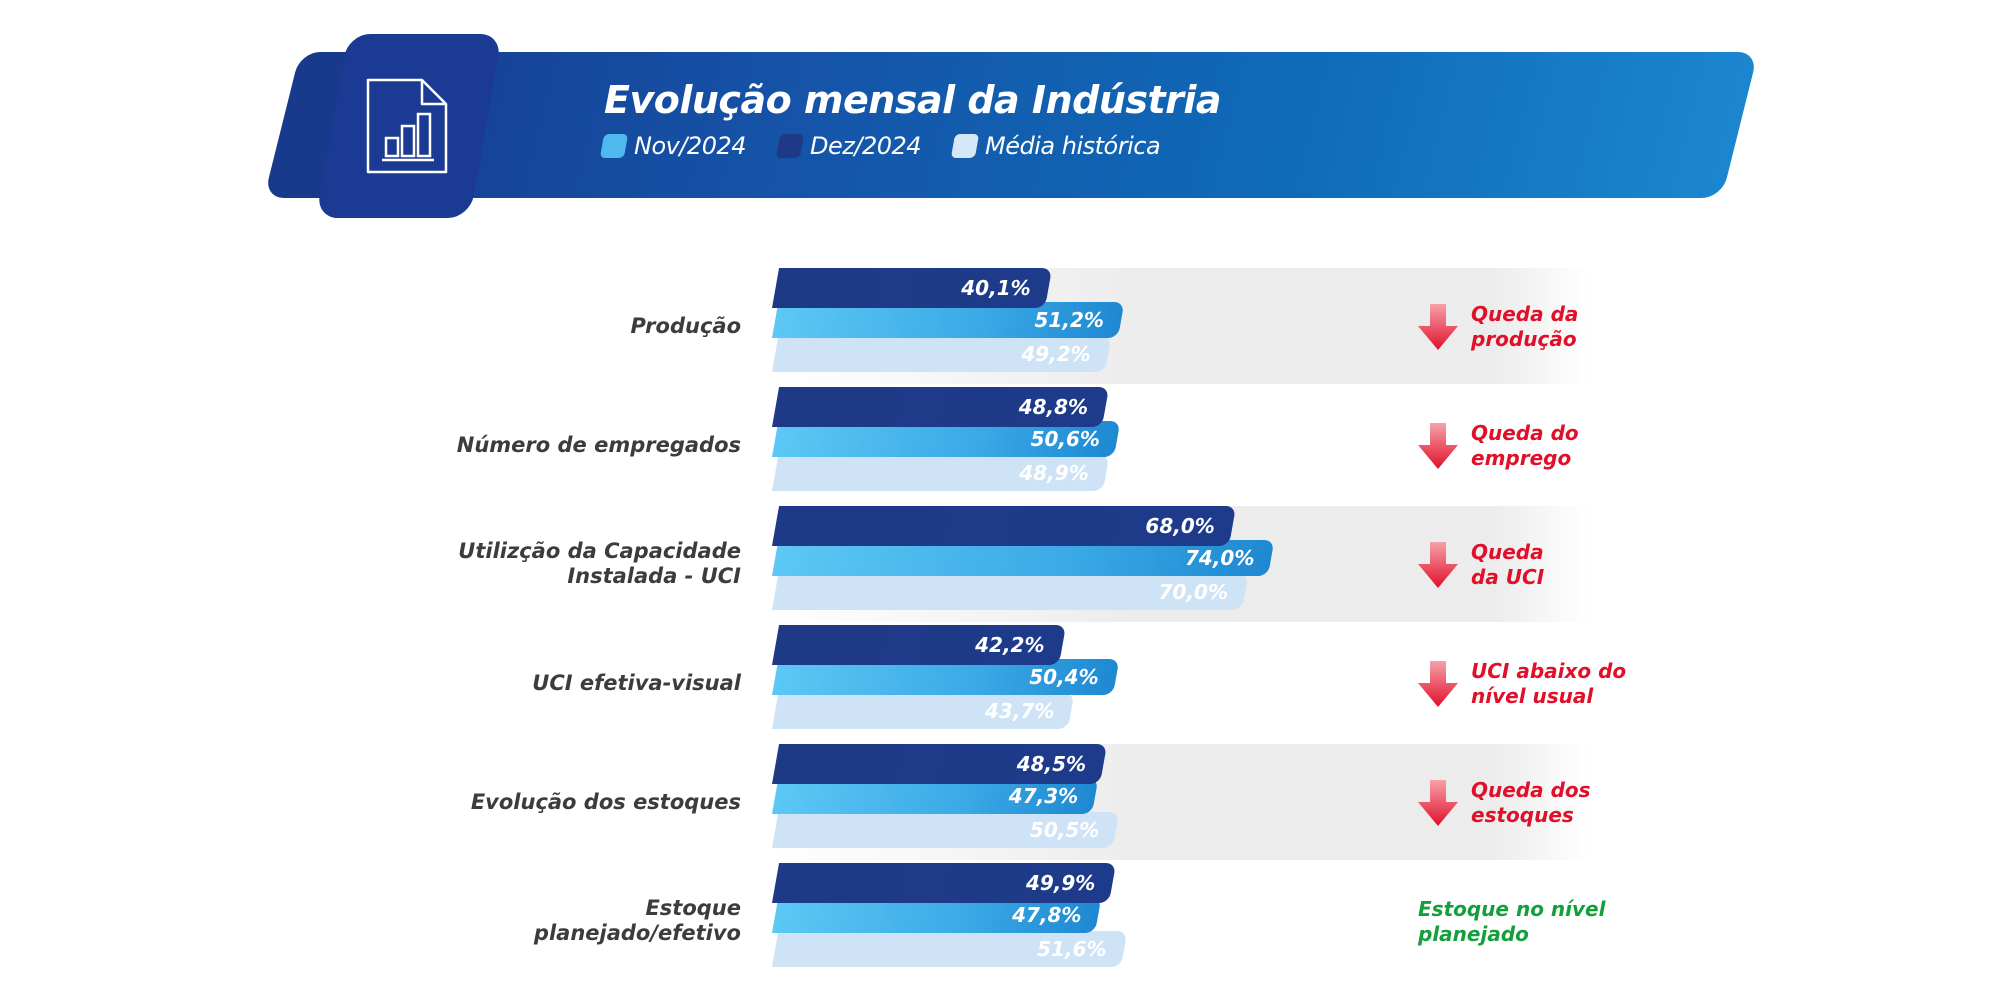  What do you see at coordinates (1512, 909) in the screenshot?
I see `trend-annotation-line: Estoque no nível` at bounding box center [1512, 909].